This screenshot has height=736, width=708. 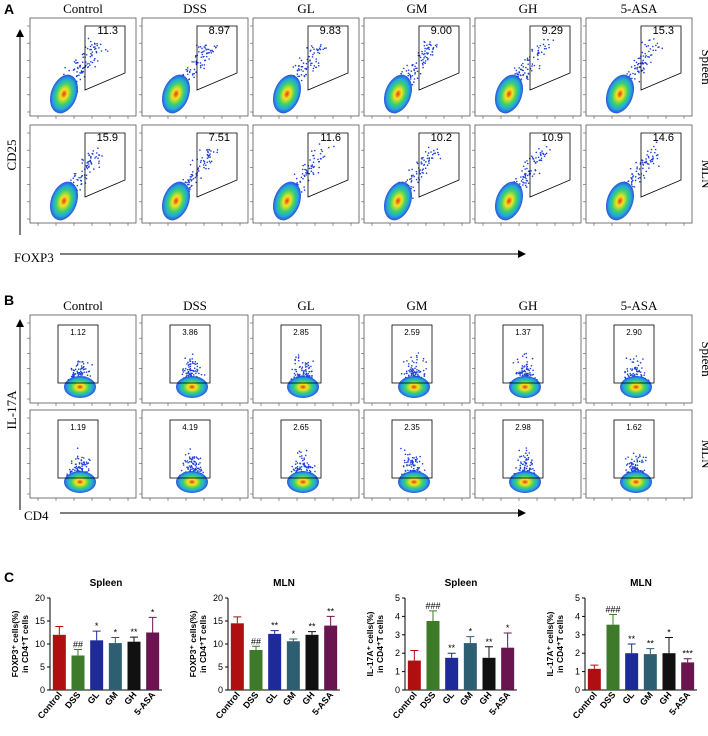 I want to click on error-bar, so click(x=256, y=647).